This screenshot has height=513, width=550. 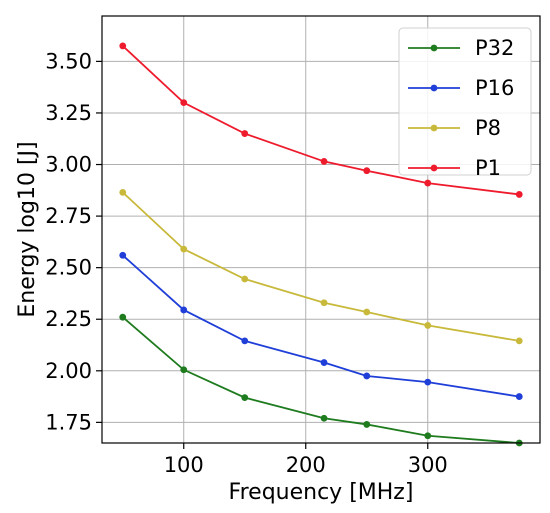 What do you see at coordinates (494, 88) in the screenshot?
I see `legend-label: P16` at bounding box center [494, 88].